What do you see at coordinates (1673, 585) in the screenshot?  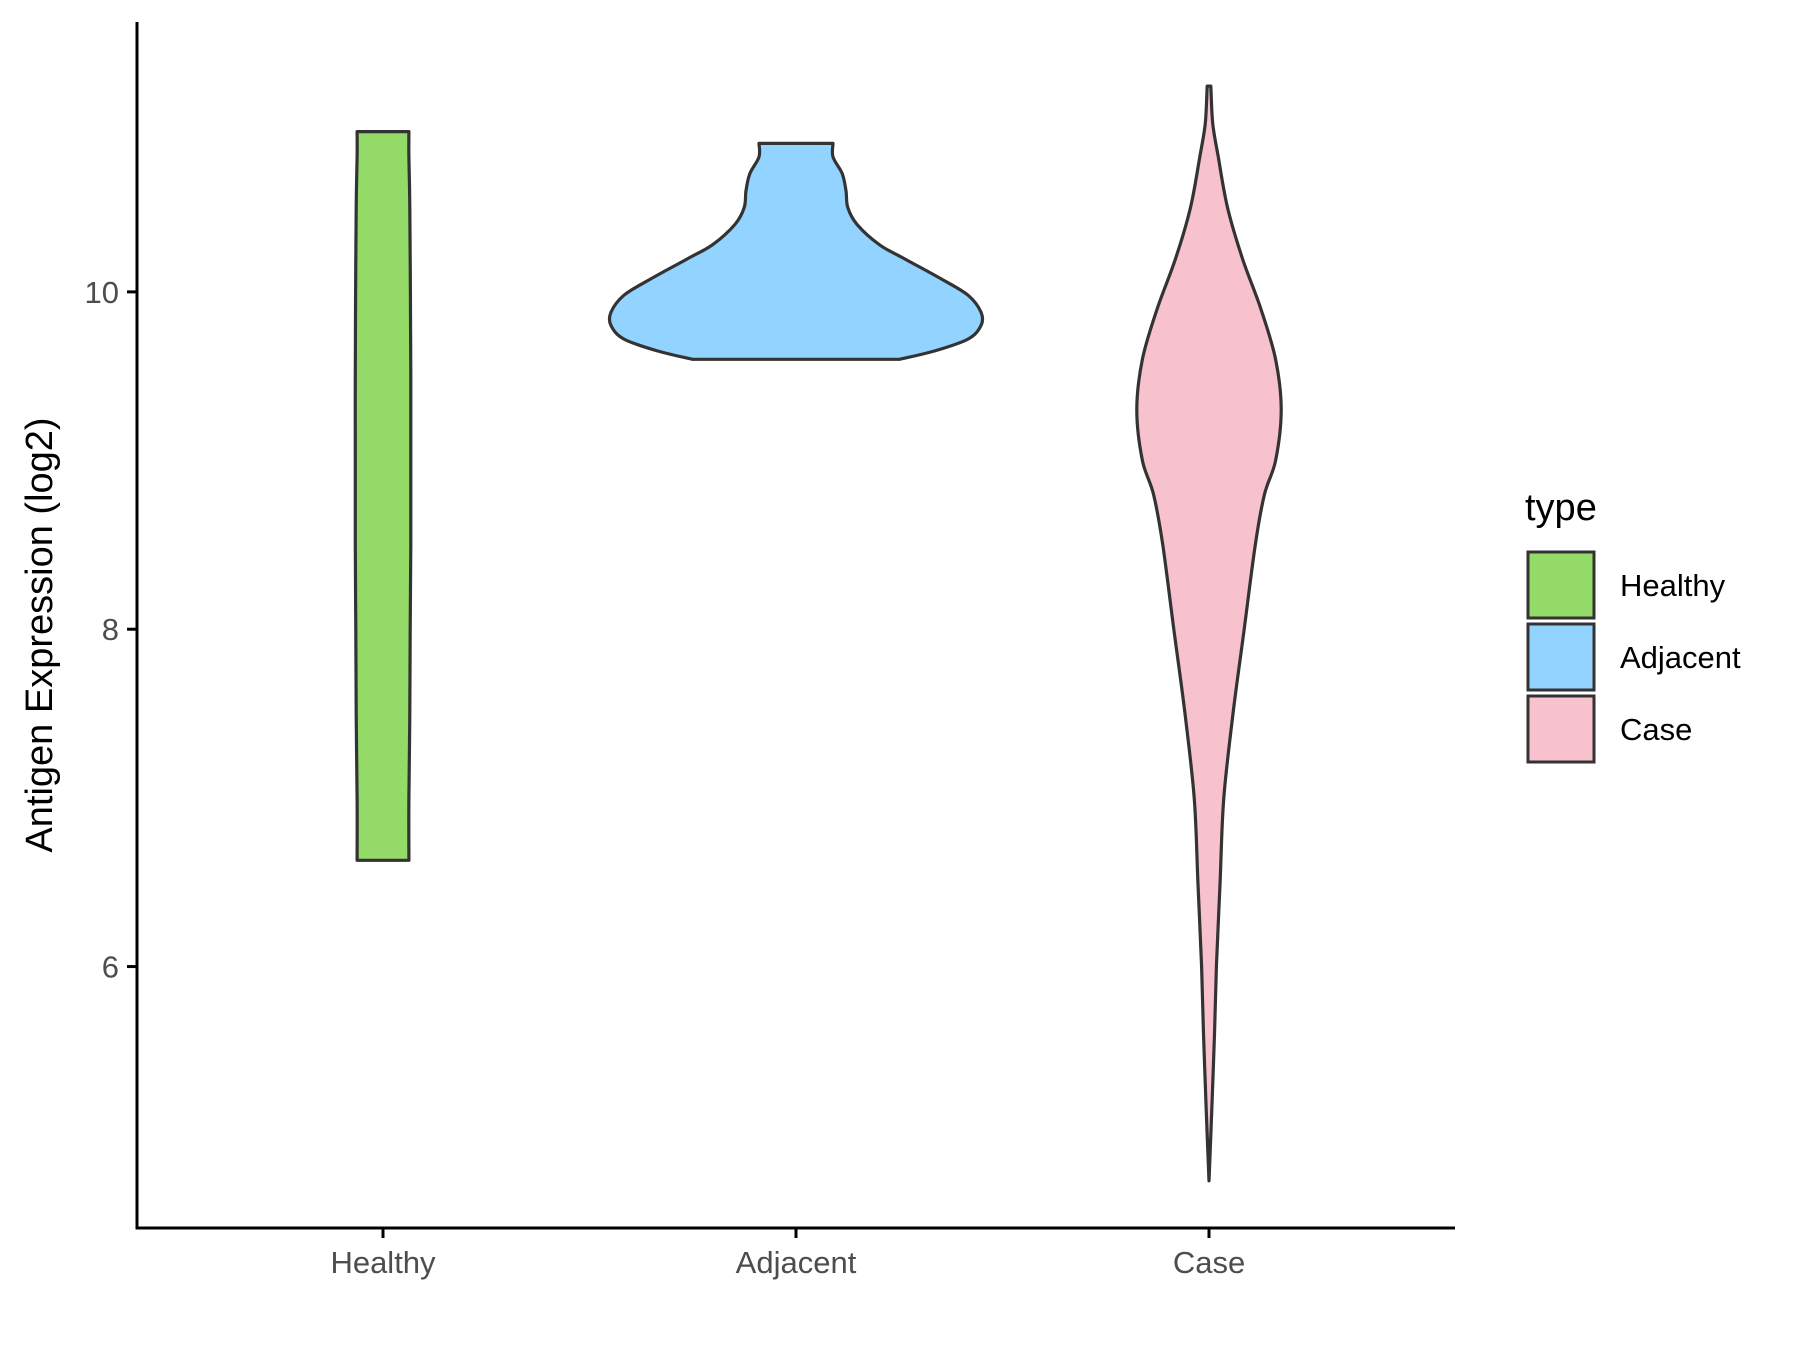 I see `legend-label-healthy: Healthy` at bounding box center [1673, 585].